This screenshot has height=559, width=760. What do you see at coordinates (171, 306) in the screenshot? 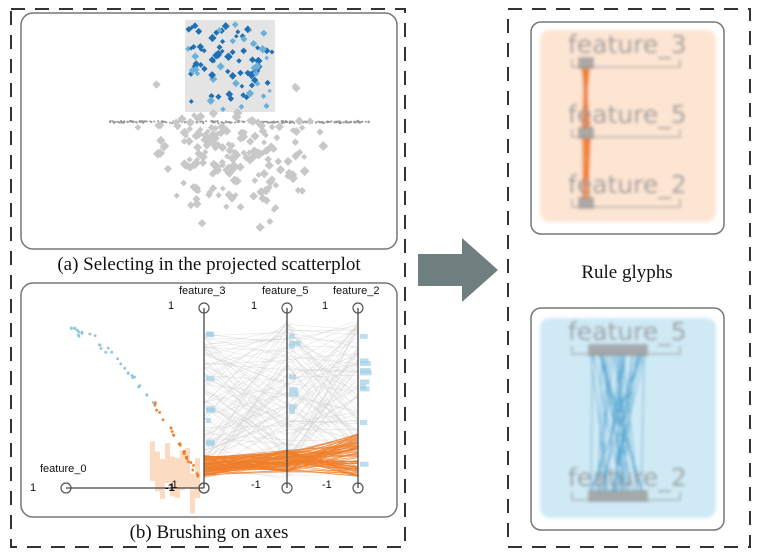
I see `axis-max: 1` at bounding box center [171, 306].